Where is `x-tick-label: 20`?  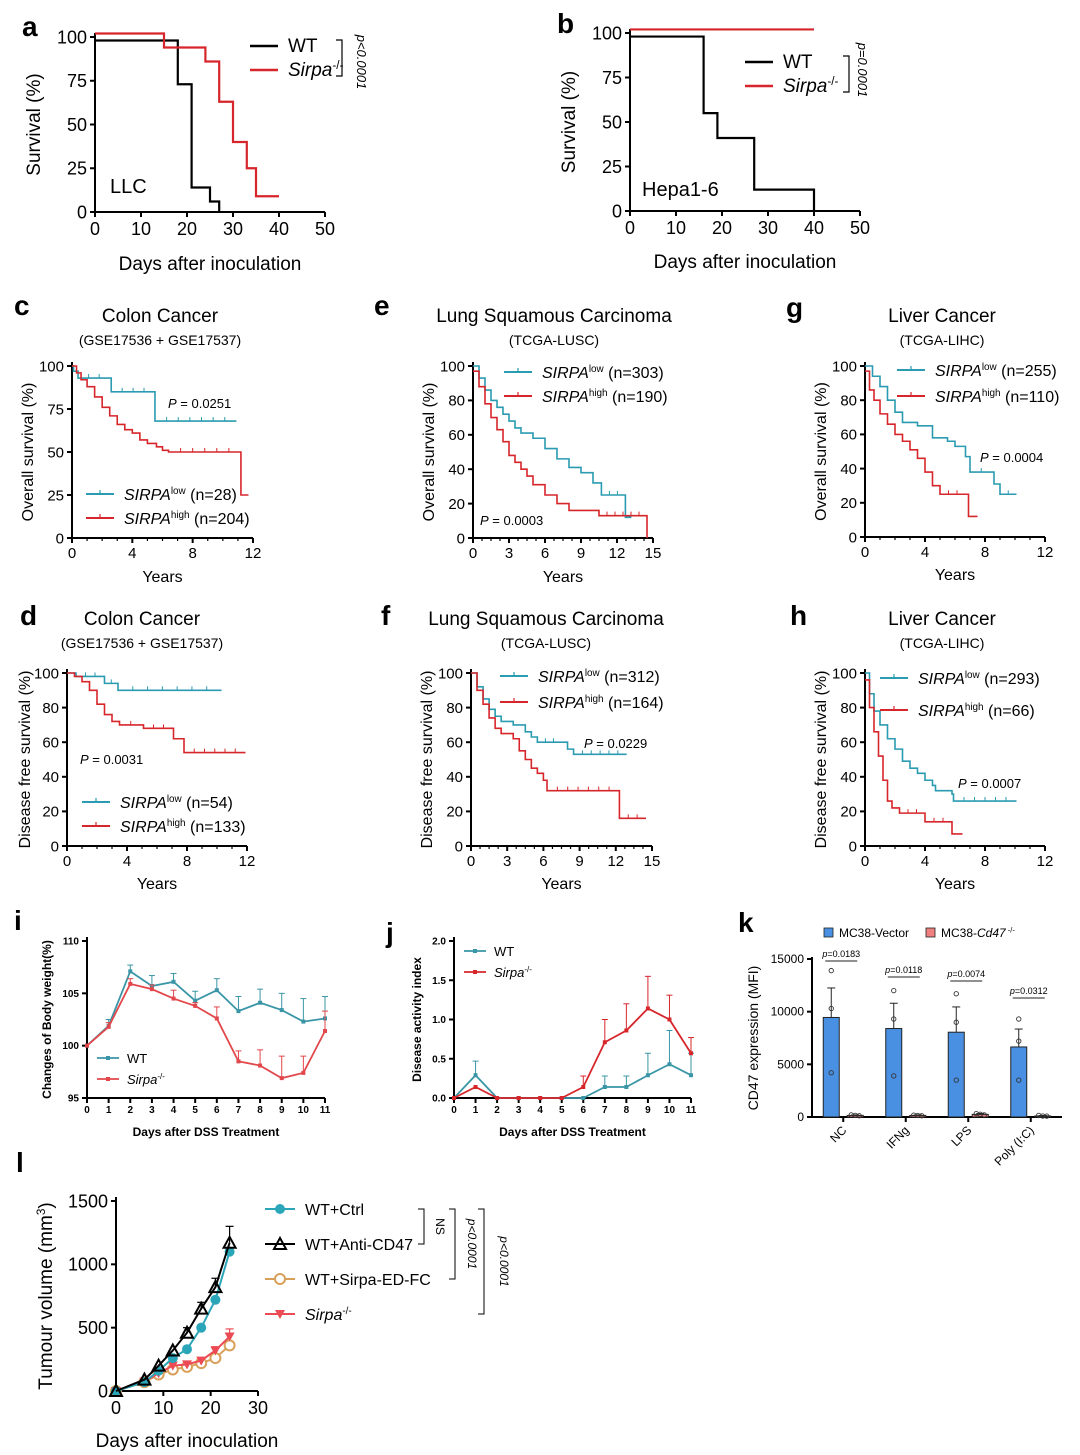 x-tick-label: 20 is located at coordinates (187, 229).